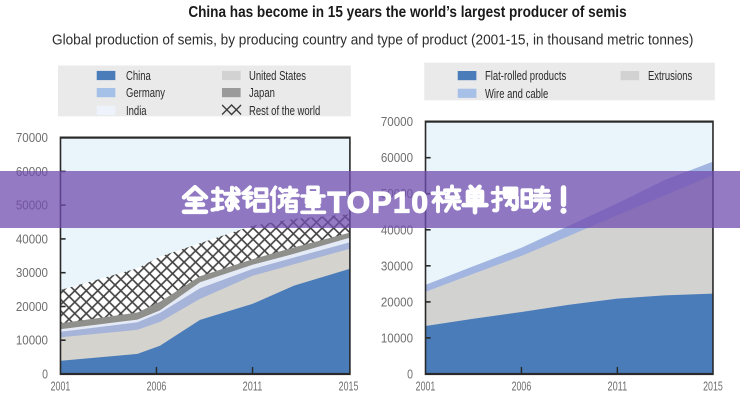 This screenshot has height=405, width=740. I want to click on svg-text: 60000, so click(397, 159).